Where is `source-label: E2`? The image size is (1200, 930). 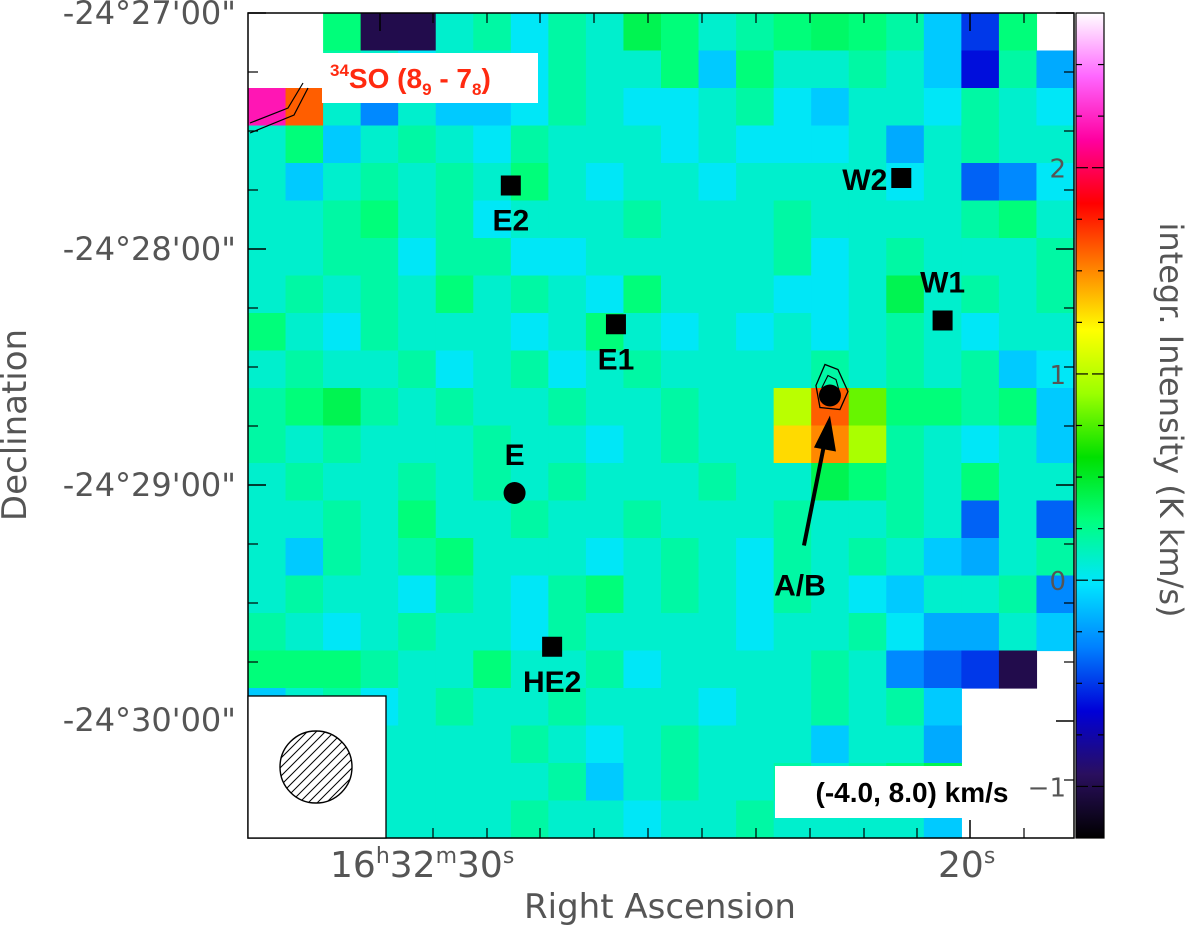 source-label: E2 is located at coordinates (510, 221).